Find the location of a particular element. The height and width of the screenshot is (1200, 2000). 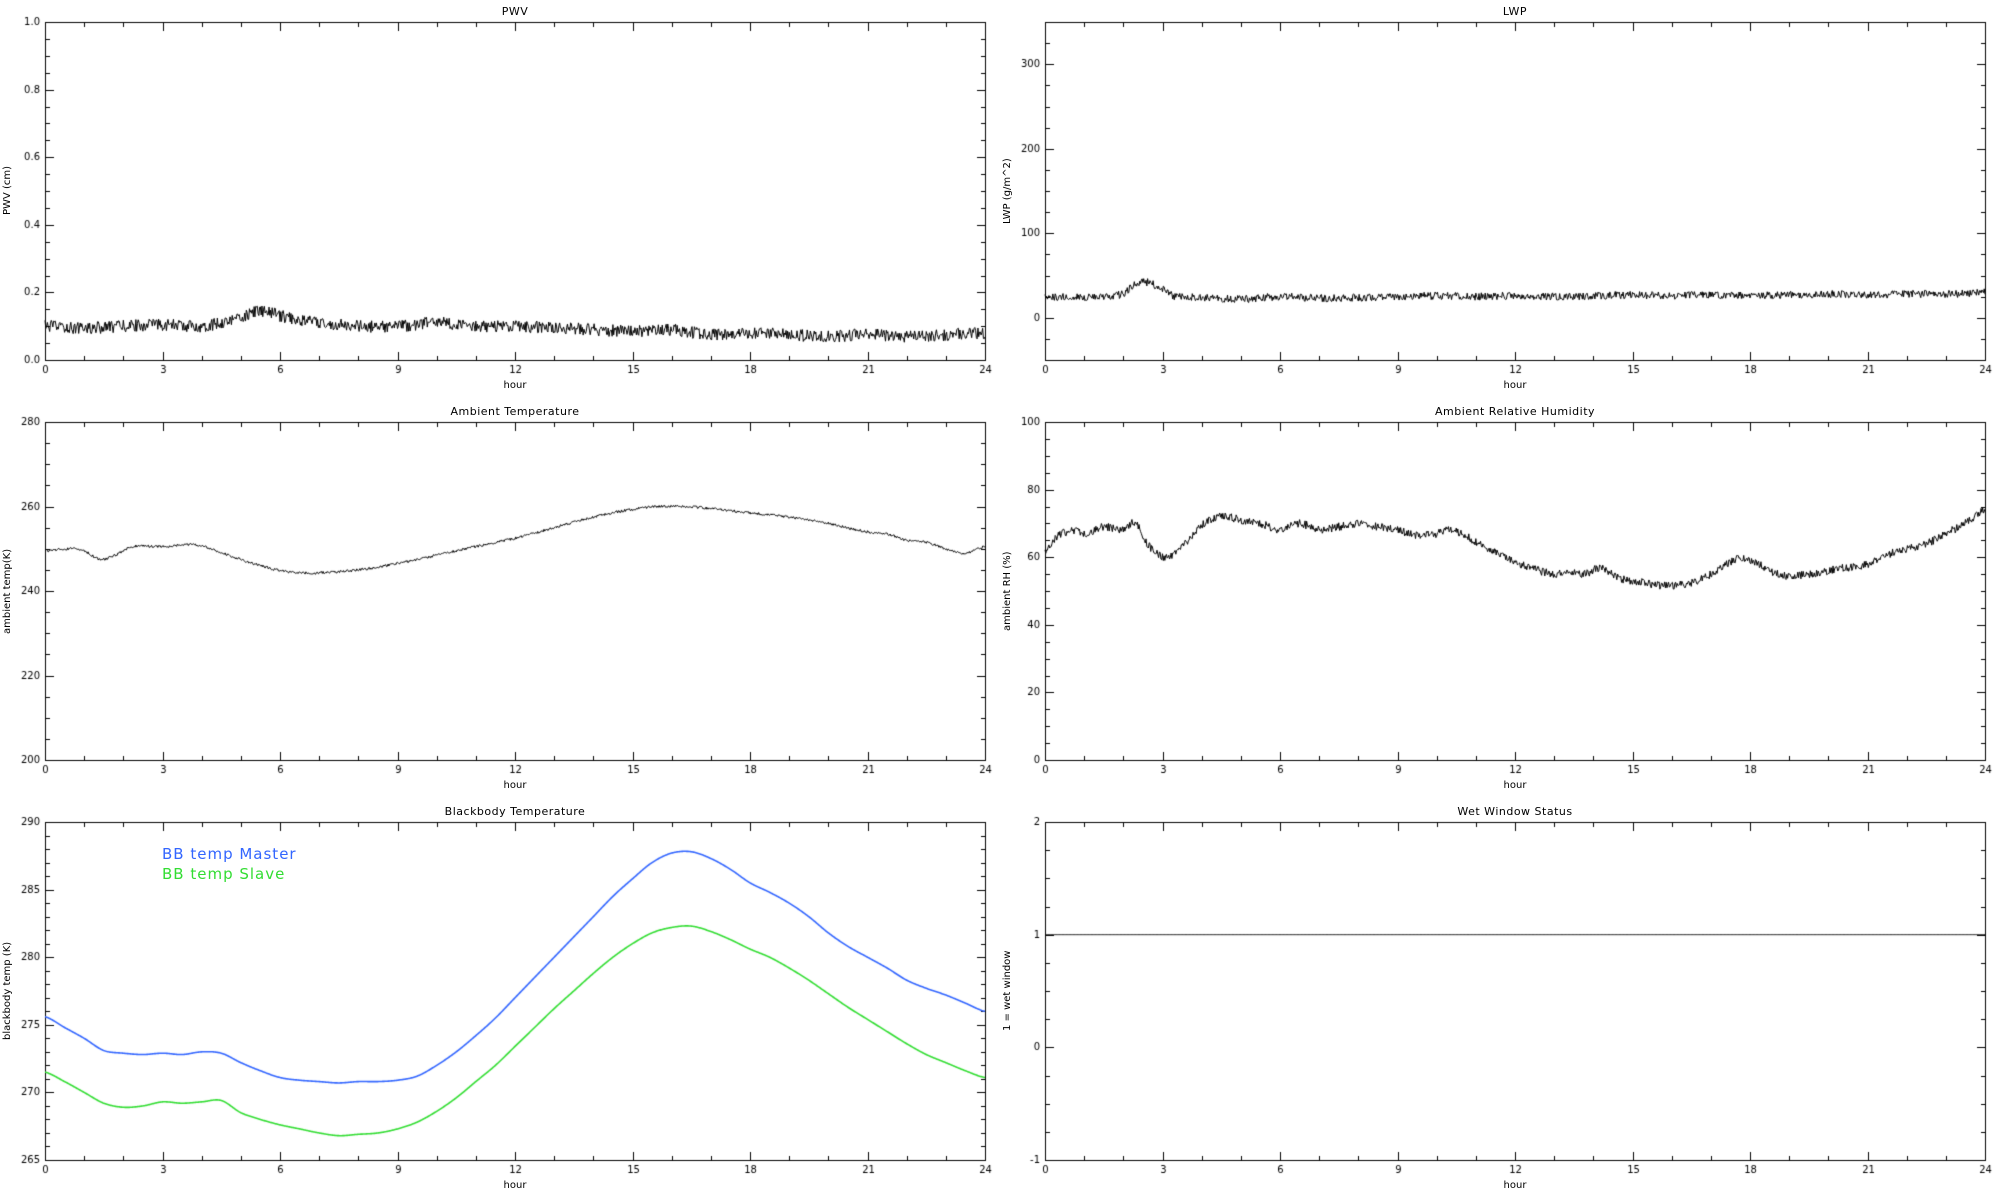

ambient-temperature-chart-title: Ambient Temperature is located at coordinates (515, 411).